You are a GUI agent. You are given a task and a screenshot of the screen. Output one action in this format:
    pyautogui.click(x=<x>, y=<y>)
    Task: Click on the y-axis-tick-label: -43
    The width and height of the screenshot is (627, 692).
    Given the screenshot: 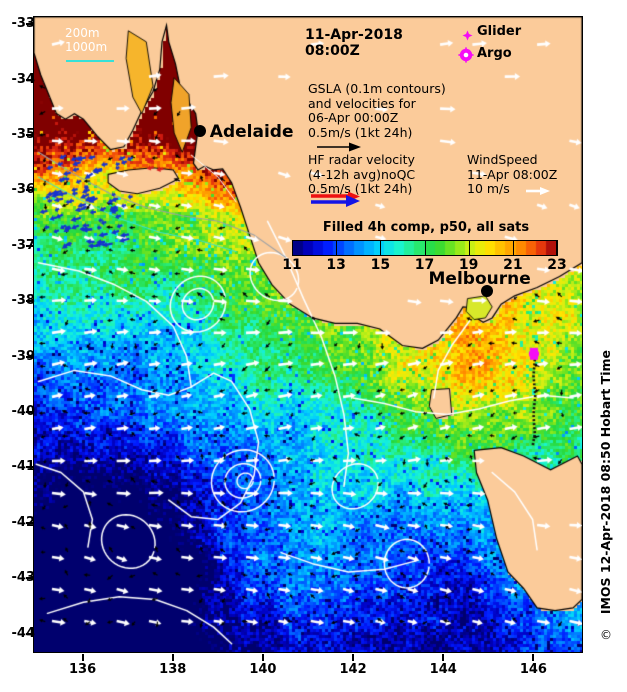 What is the action you would take?
    pyautogui.click(x=23, y=578)
    